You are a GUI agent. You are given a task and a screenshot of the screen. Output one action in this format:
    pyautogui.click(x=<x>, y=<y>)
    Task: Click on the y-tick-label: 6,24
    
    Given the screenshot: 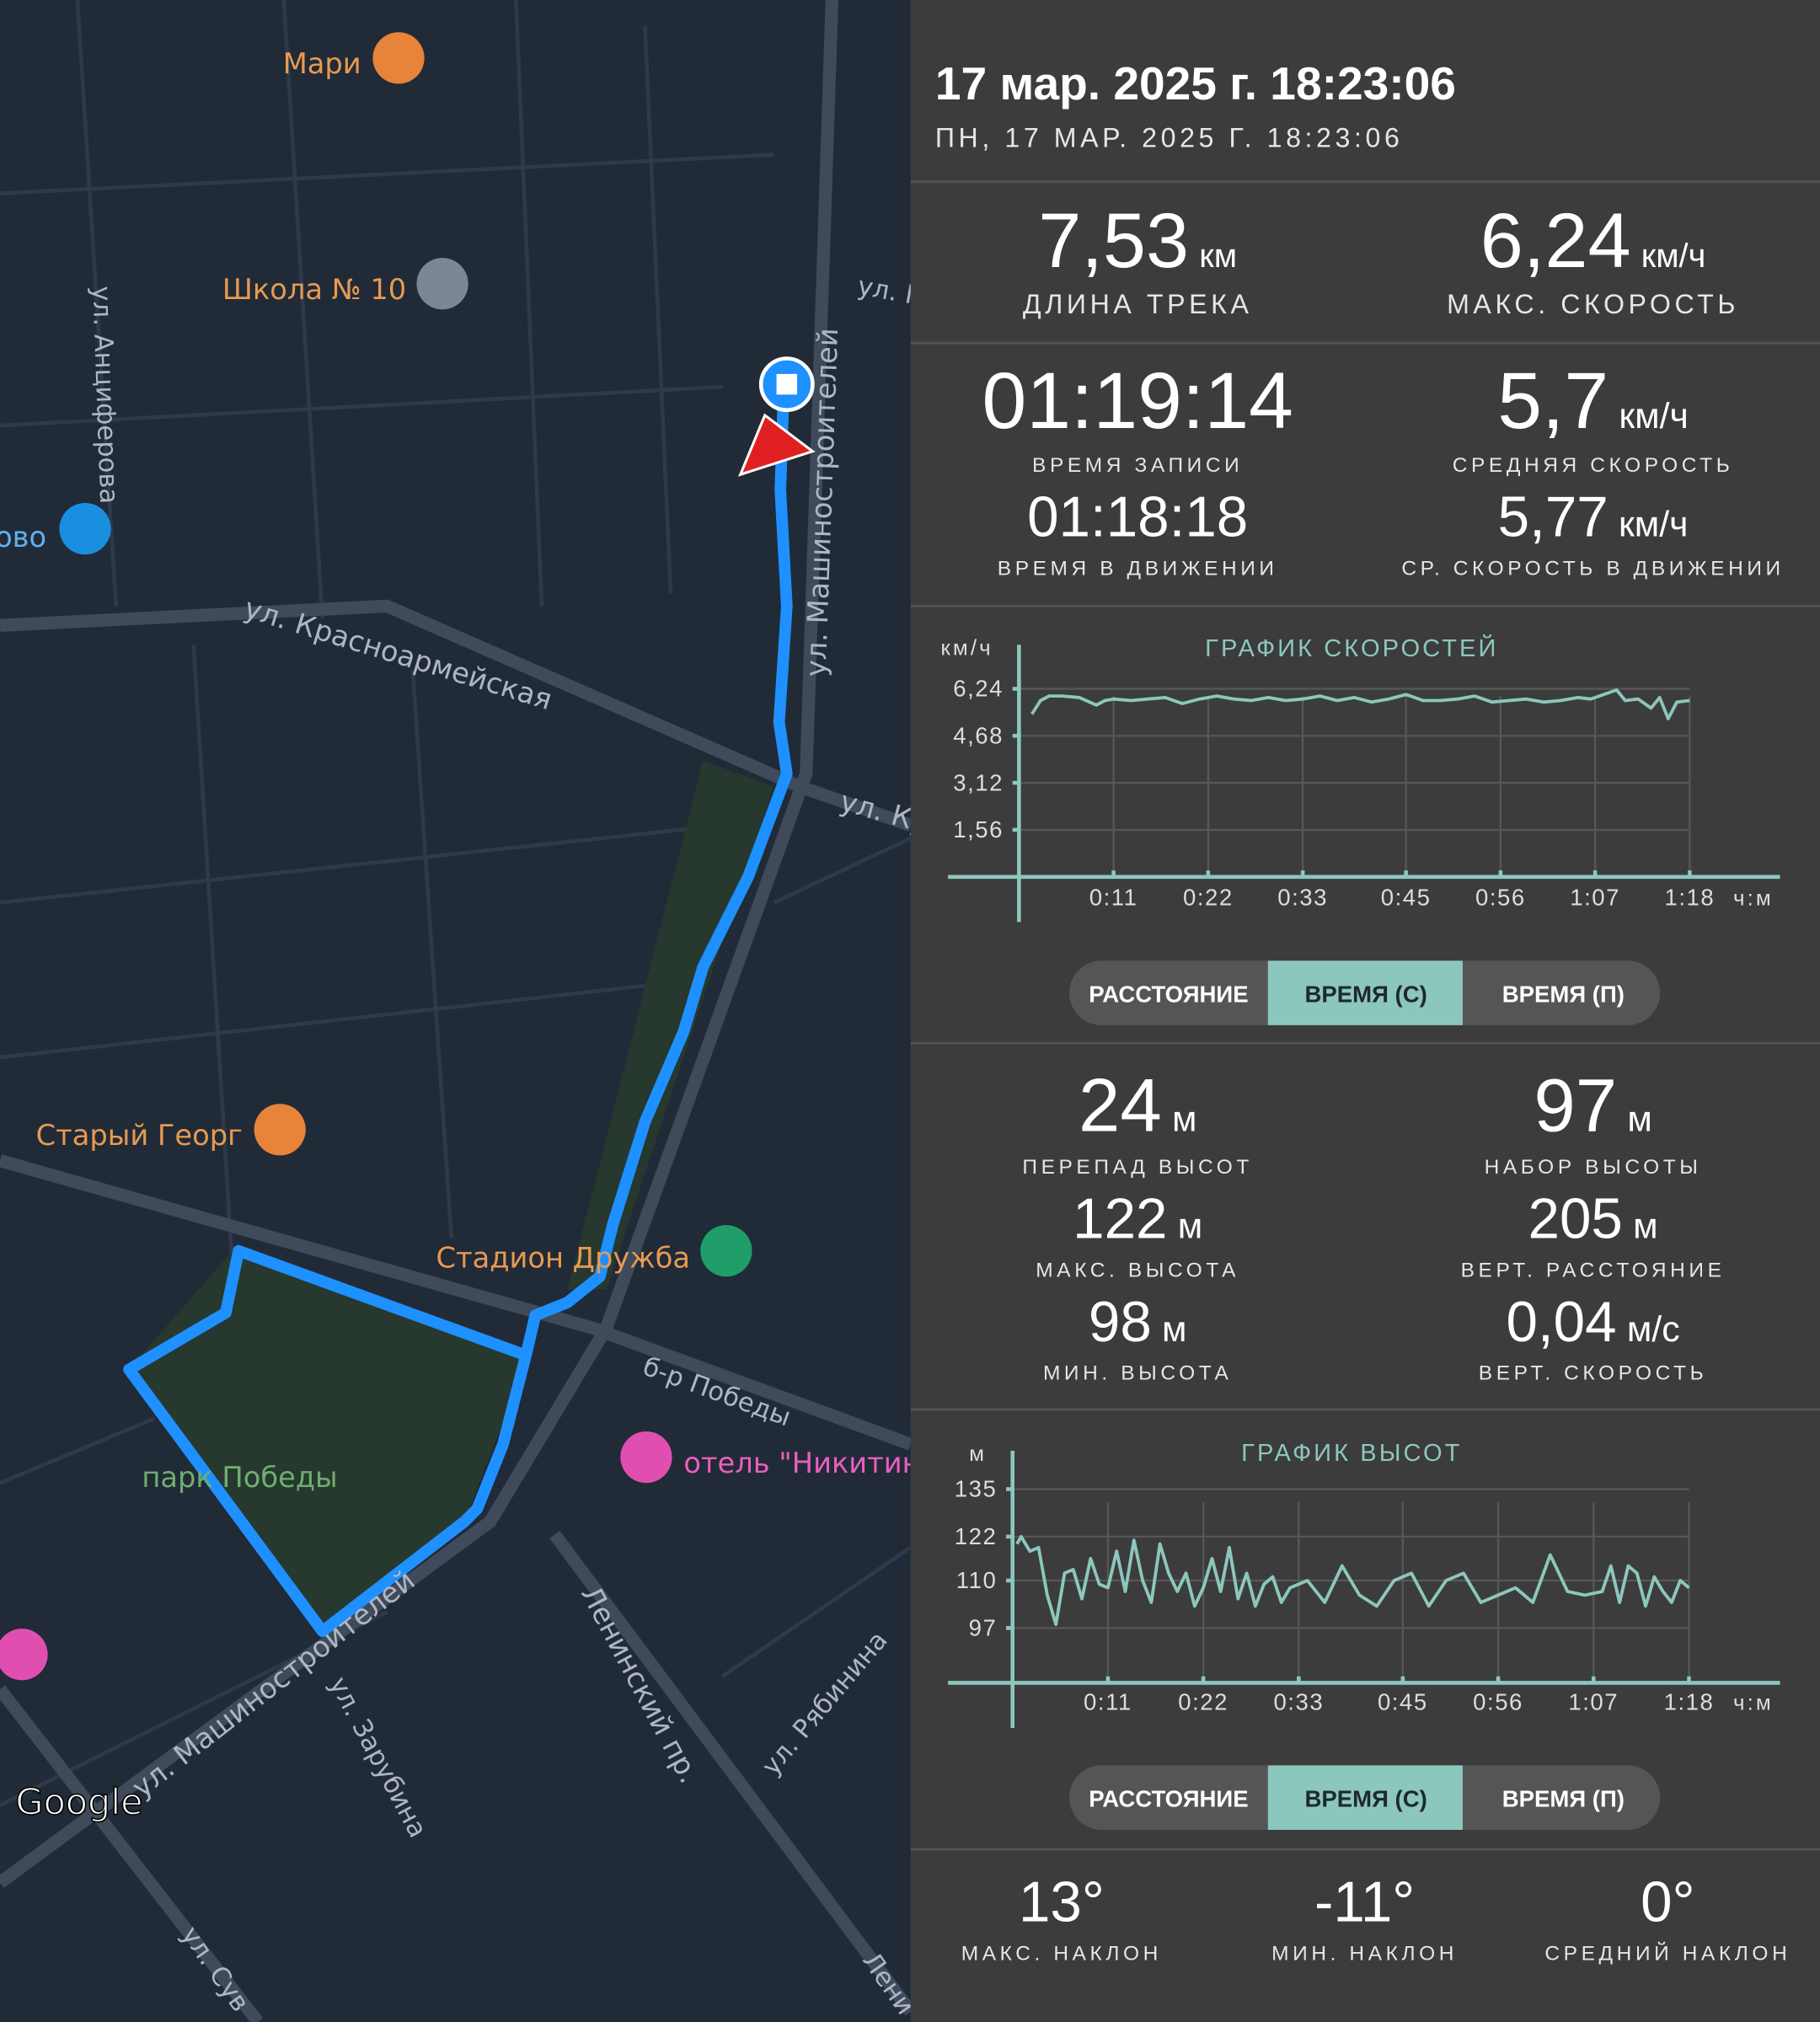 What is the action you would take?
    pyautogui.click(x=978, y=689)
    